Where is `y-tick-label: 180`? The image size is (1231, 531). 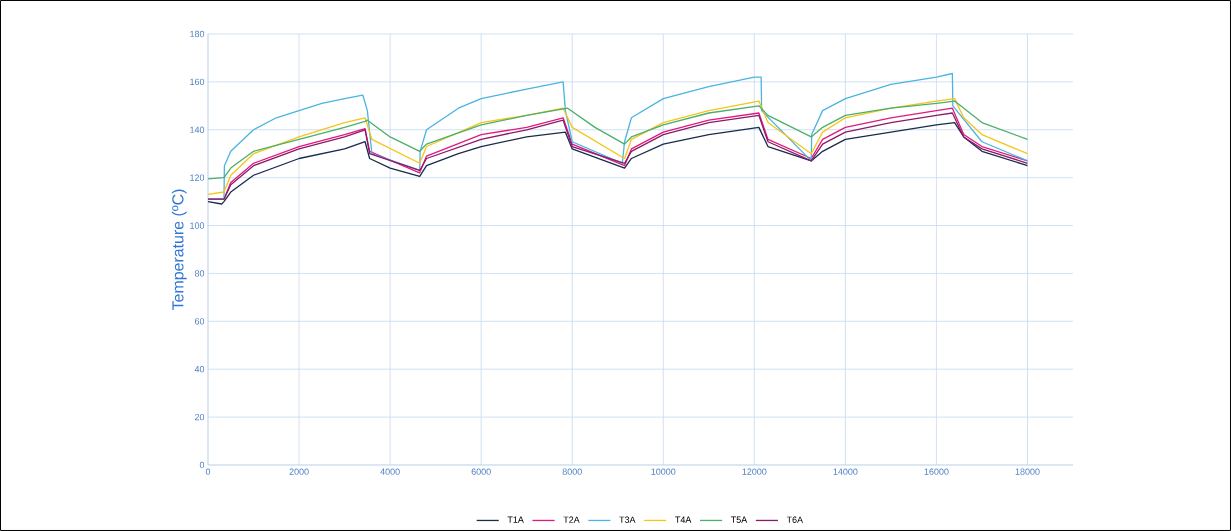
y-tick-label: 180 is located at coordinates (197, 34).